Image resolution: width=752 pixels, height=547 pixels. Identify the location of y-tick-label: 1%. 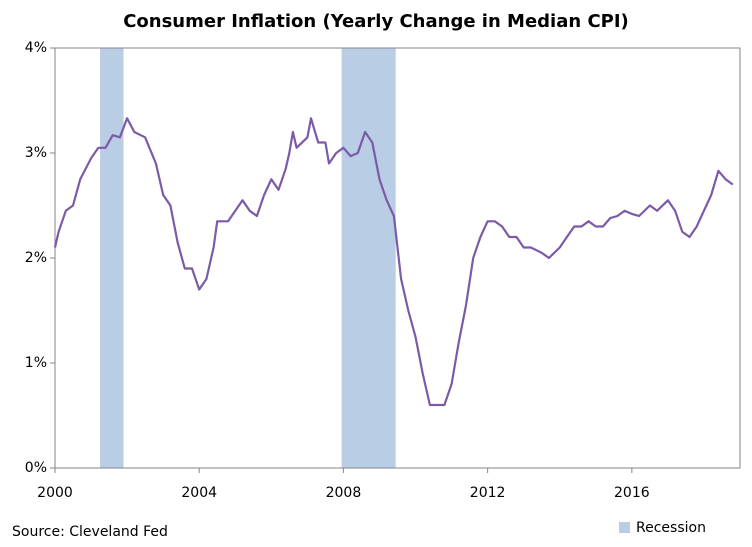
(36, 363).